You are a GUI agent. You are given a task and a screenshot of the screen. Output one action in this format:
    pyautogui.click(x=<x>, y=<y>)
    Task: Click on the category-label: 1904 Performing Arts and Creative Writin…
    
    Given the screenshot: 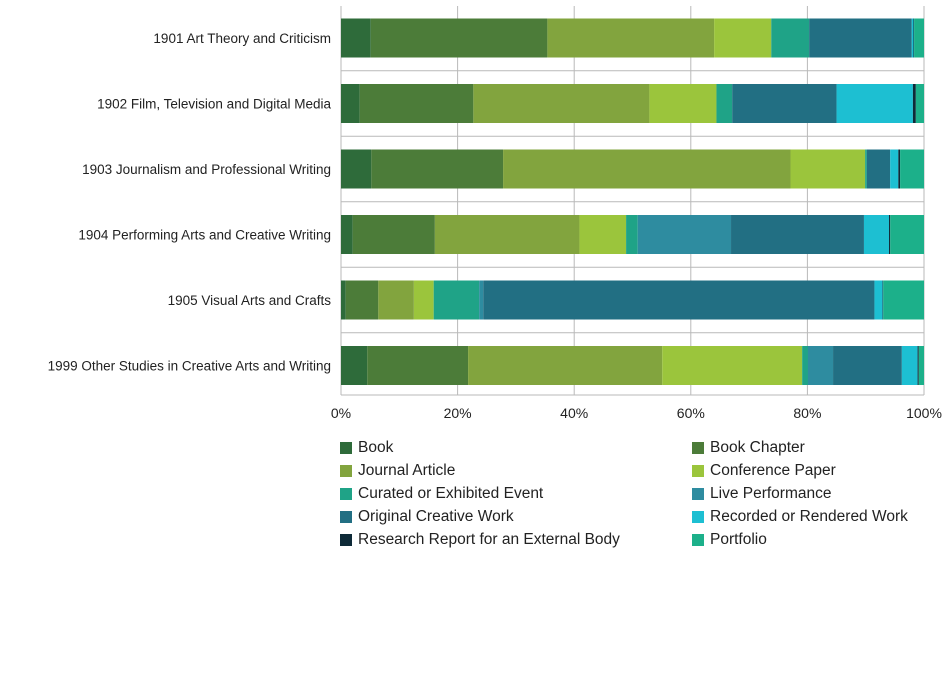 What is the action you would take?
    pyautogui.click(x=204, y=235)
    